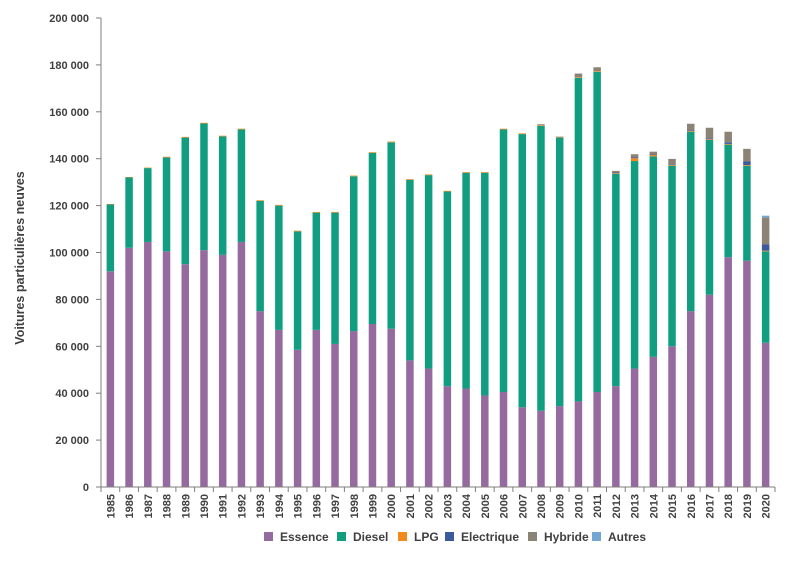 This screenshot has width=800, height=562. Describe the element at coordinates (449, 536) in the screenshot. I see `legend-swatch` at that location.